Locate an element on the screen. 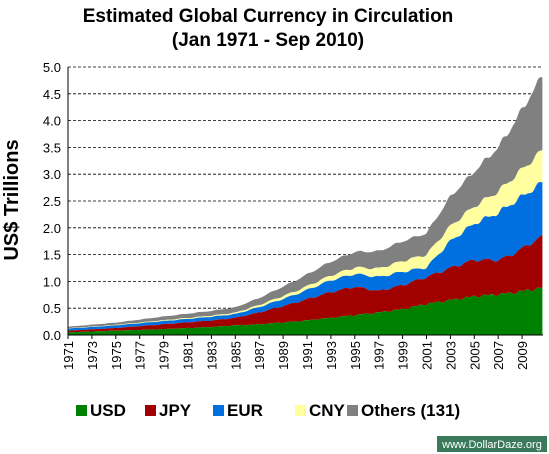 This screenshot has width=549, height=454. y-tick-label: 3.5 is located at coordinates (52, 147).